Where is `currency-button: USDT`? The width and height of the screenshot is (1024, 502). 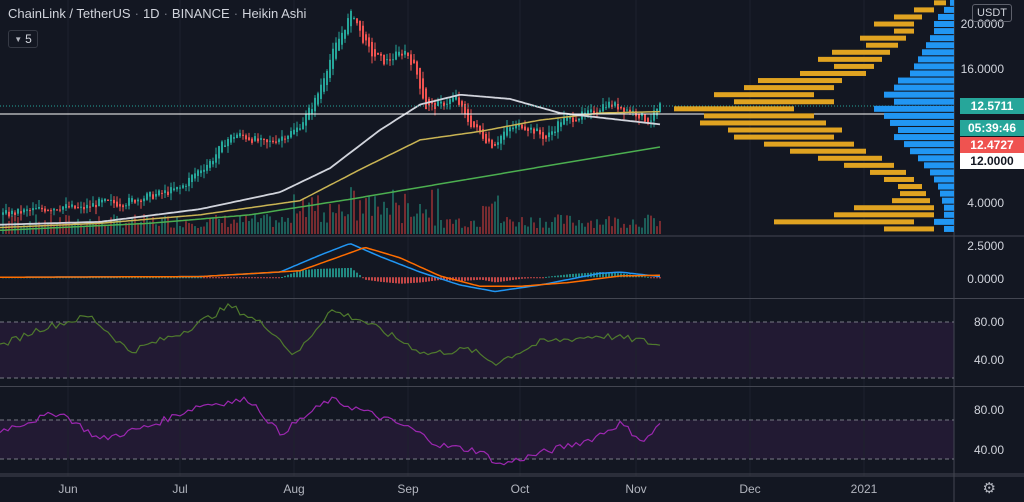 currency-button: USDT is located at coordinates (992, 13).